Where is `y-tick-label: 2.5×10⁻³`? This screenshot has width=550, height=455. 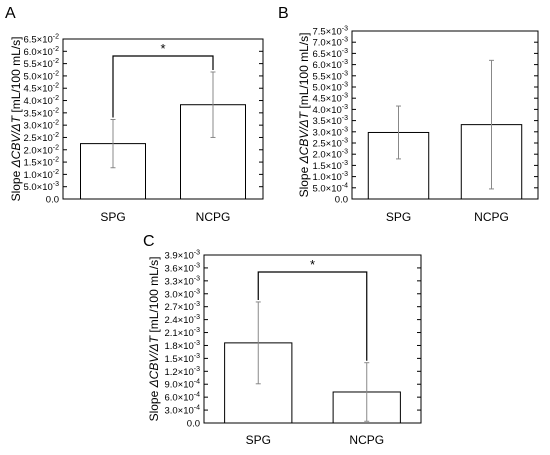 y-tick-label: 2.5×10⁻³ is located at coordinates (330, 144).